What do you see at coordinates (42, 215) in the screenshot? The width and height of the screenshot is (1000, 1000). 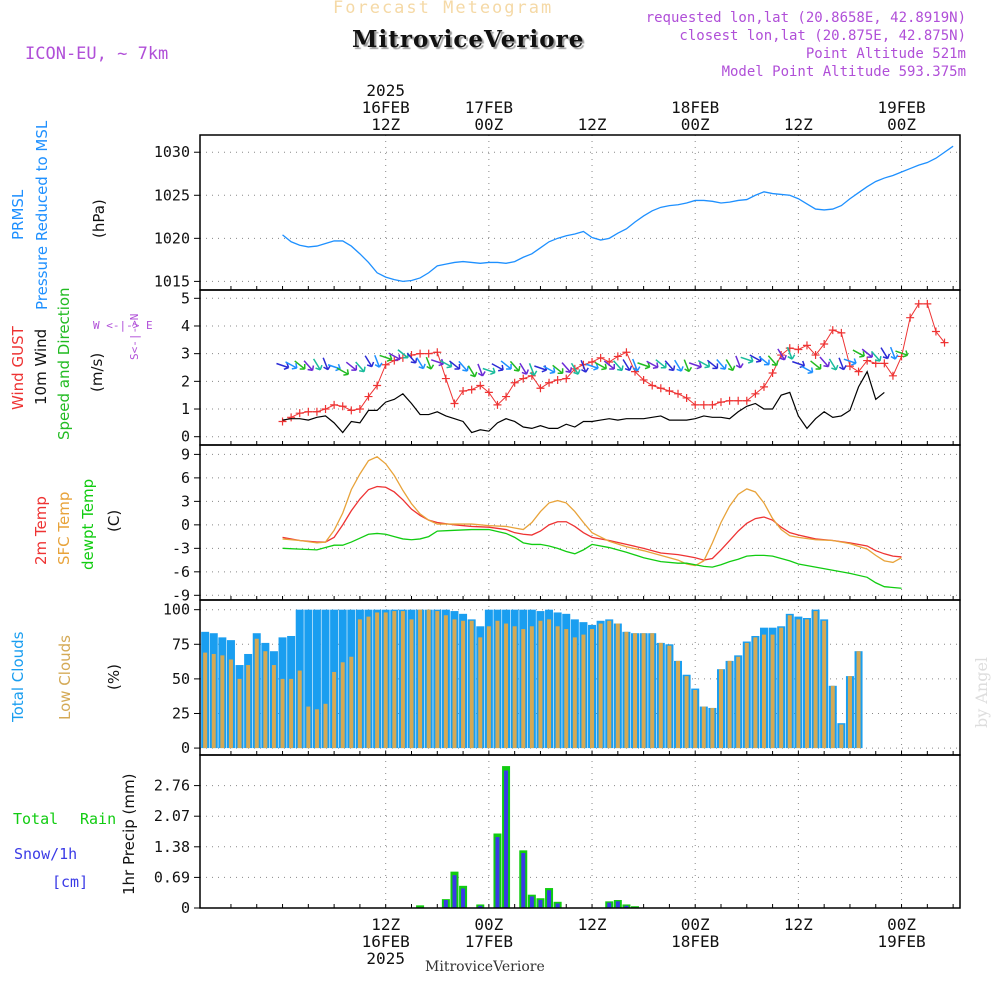 I see `pressure-label-2: Pressure Reduced to MSL` at bounding box center [42, 215].